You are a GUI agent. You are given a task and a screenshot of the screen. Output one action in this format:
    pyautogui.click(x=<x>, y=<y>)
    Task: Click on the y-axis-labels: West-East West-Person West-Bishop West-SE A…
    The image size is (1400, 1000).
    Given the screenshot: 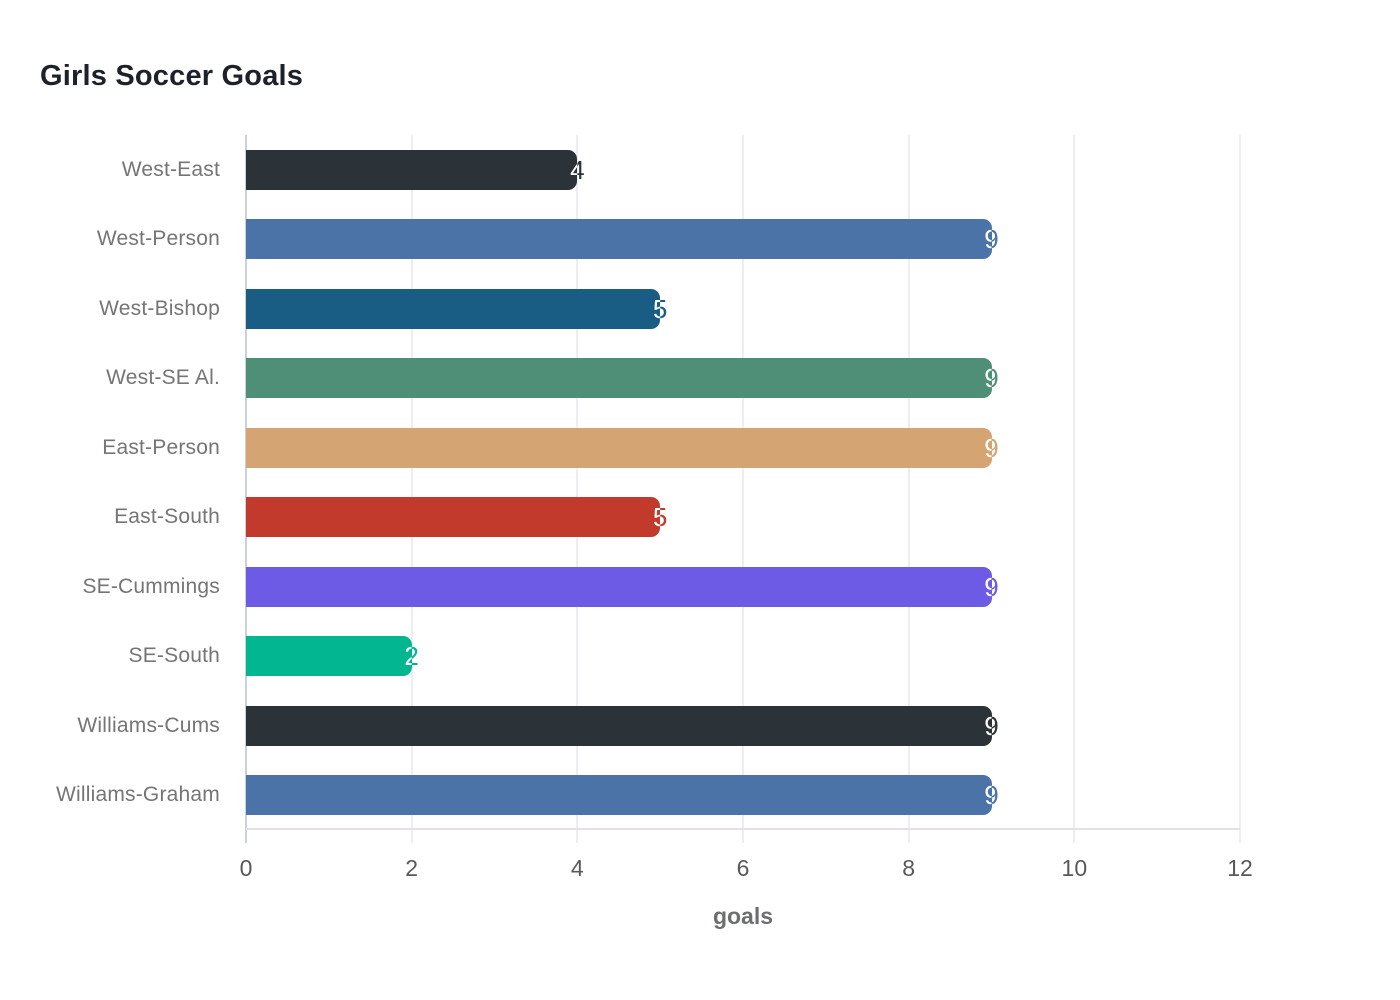 What is the action you would take?
    pyautogui.click(x=110, y=482)
    